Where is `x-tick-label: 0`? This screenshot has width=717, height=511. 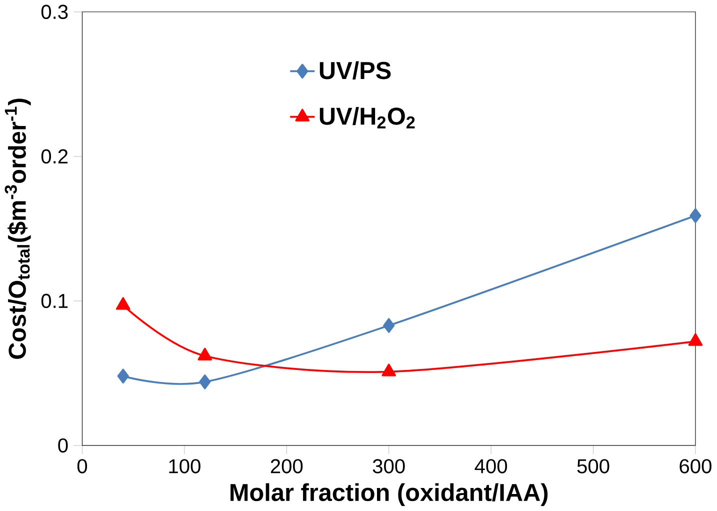
x-tick-label: 0 is located at coordinates (82, 466).